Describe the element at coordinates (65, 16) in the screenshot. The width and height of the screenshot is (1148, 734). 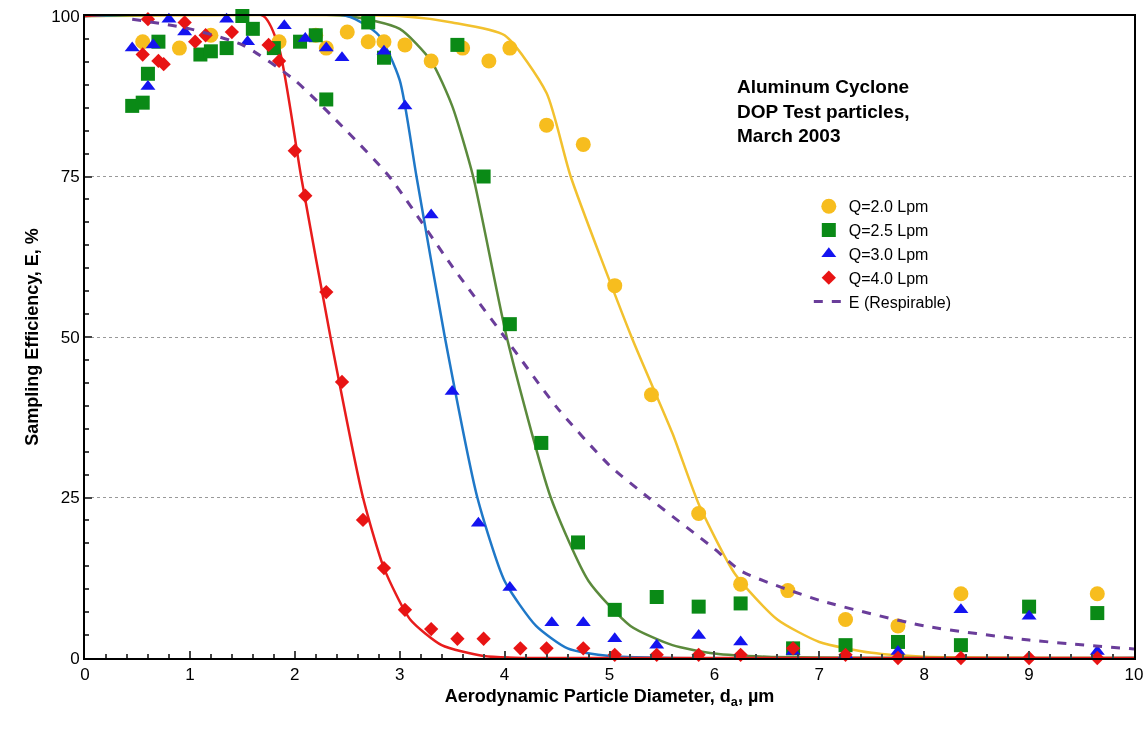
I see `y-tick-label: 100` at that location.